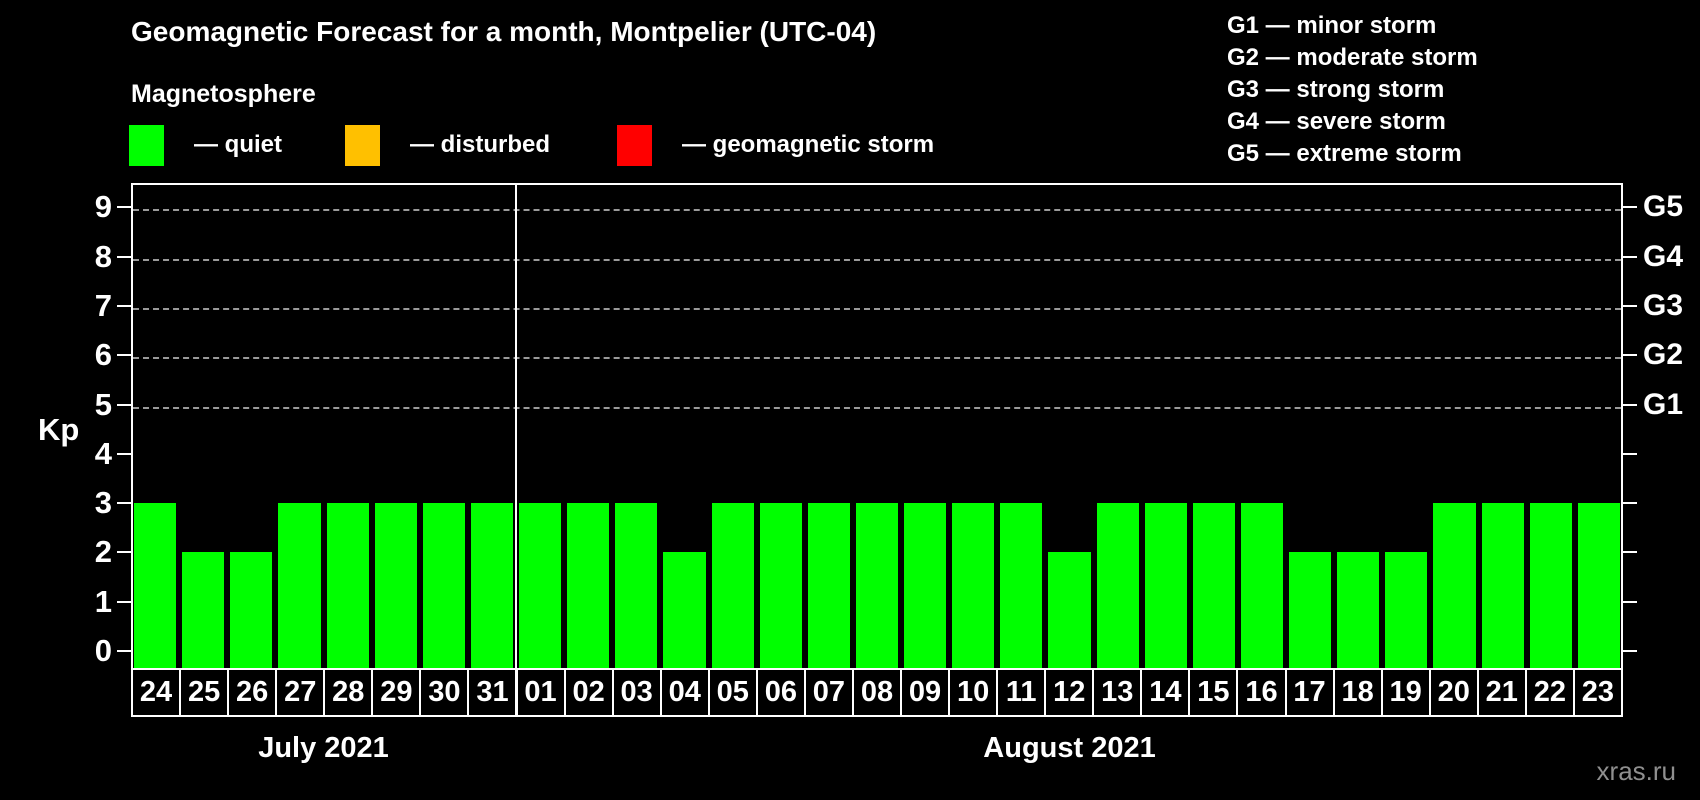 This screenshot has width=1700, height=800. I want to click on y-tick-label-5: 5, so click(103, 404).